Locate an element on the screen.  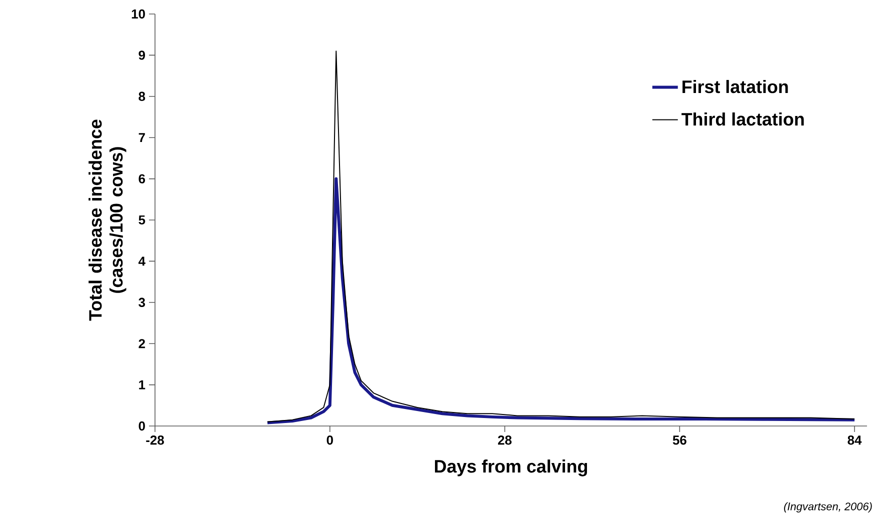
x-axis-title: Days from calving is located at coordinates (511, 468).